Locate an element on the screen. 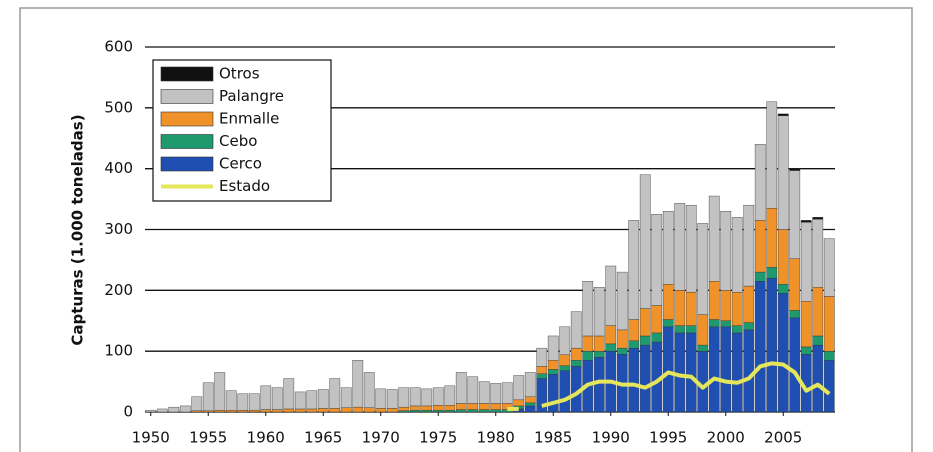 This screenshot has width=933, height=452. y-tick-label: 300 is located at coordinates (118, 229).